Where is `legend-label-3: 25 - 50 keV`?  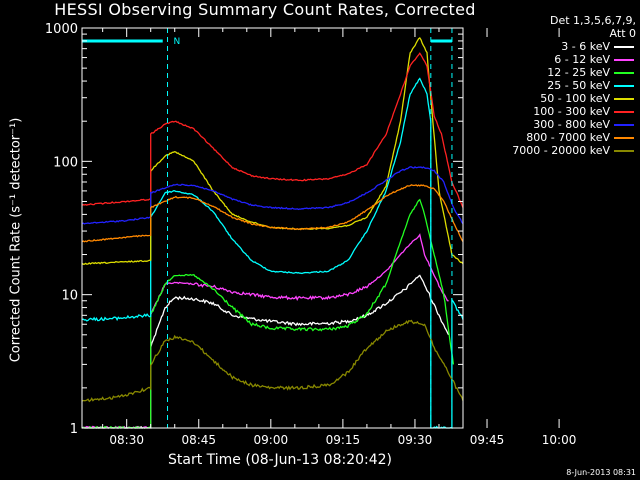 legend-label-3: 25 - 50 keV is located at coordinates (578, 85).